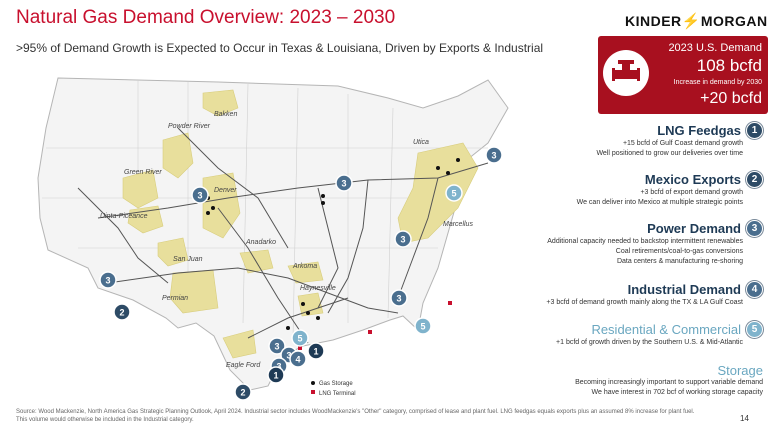 This screenshot has width=773, height=434. What do you see at coordinates (421, 142) in the screenshot?
I see `basin-label: Utica` at bounding box center [421, 142].